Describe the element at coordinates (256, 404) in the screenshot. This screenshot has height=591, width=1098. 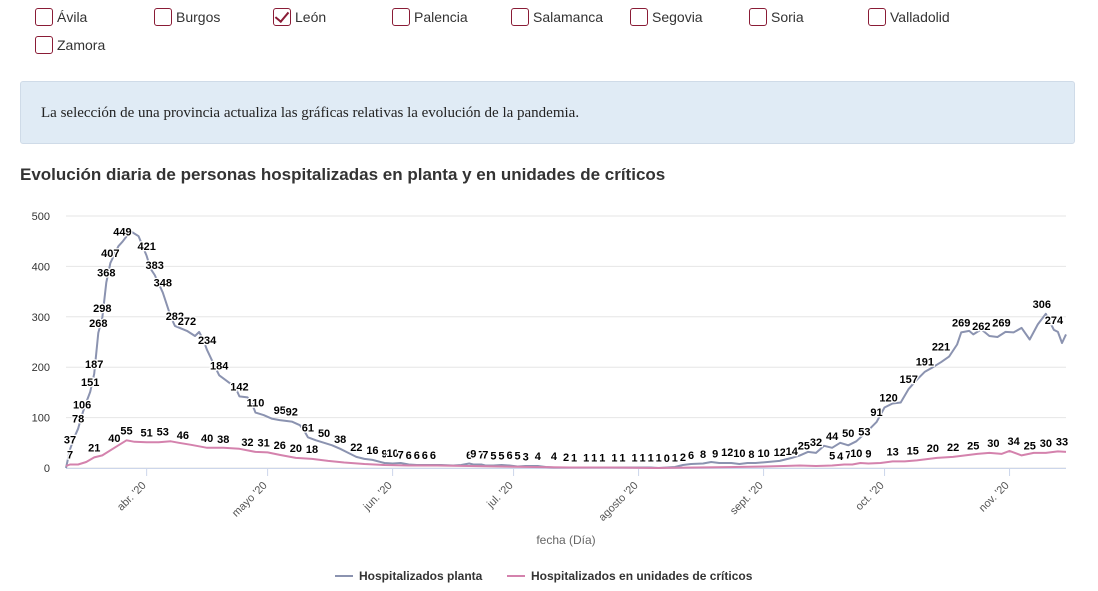
I see `data-label: 110` at that location.